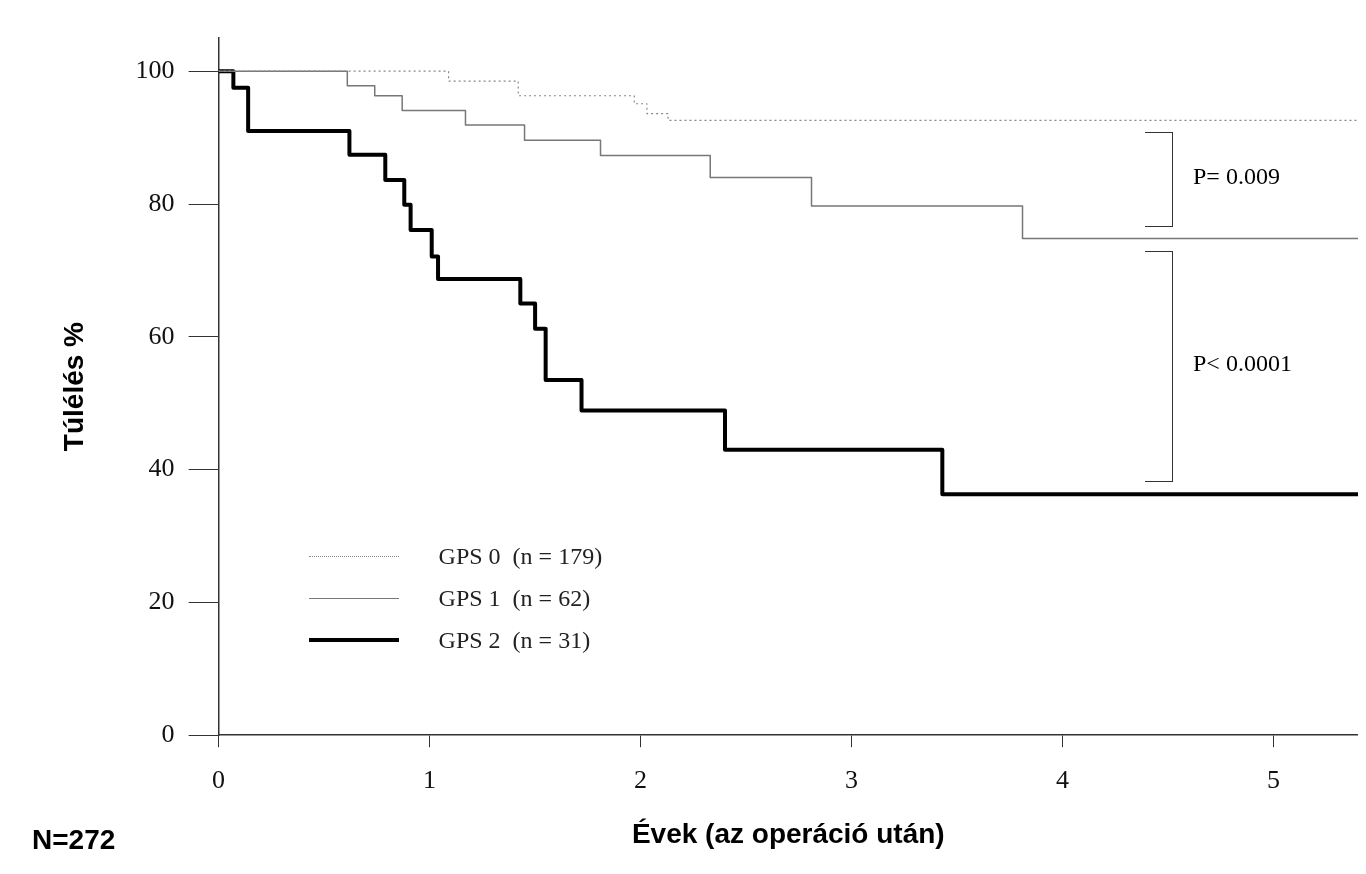 The height and width of the screenshot is (874, 1366). I want to click on x-tick-label: 1, so click(430, 779).